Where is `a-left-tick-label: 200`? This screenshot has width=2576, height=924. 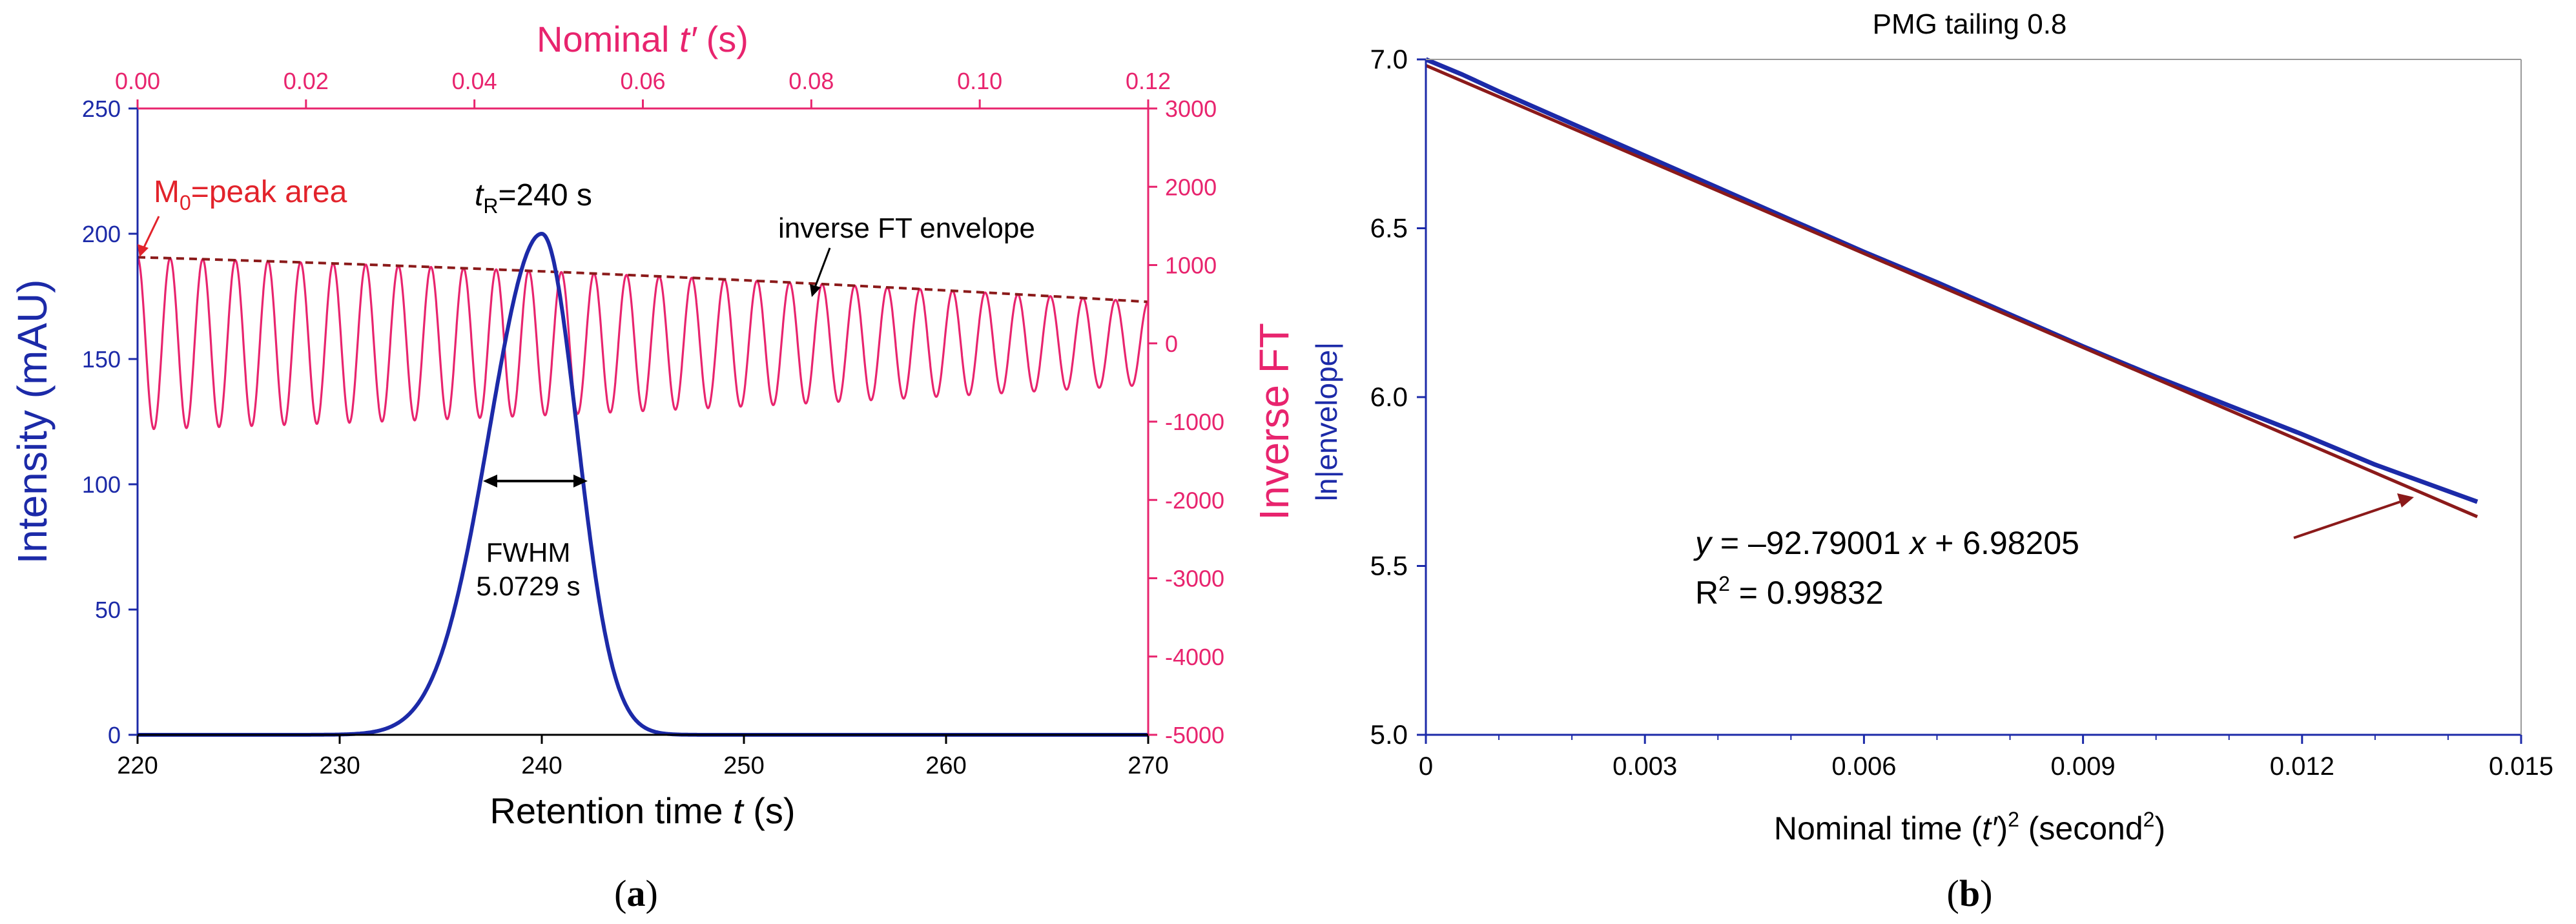
a-left-tick-label: 200 is located at coordinates (101, 234).